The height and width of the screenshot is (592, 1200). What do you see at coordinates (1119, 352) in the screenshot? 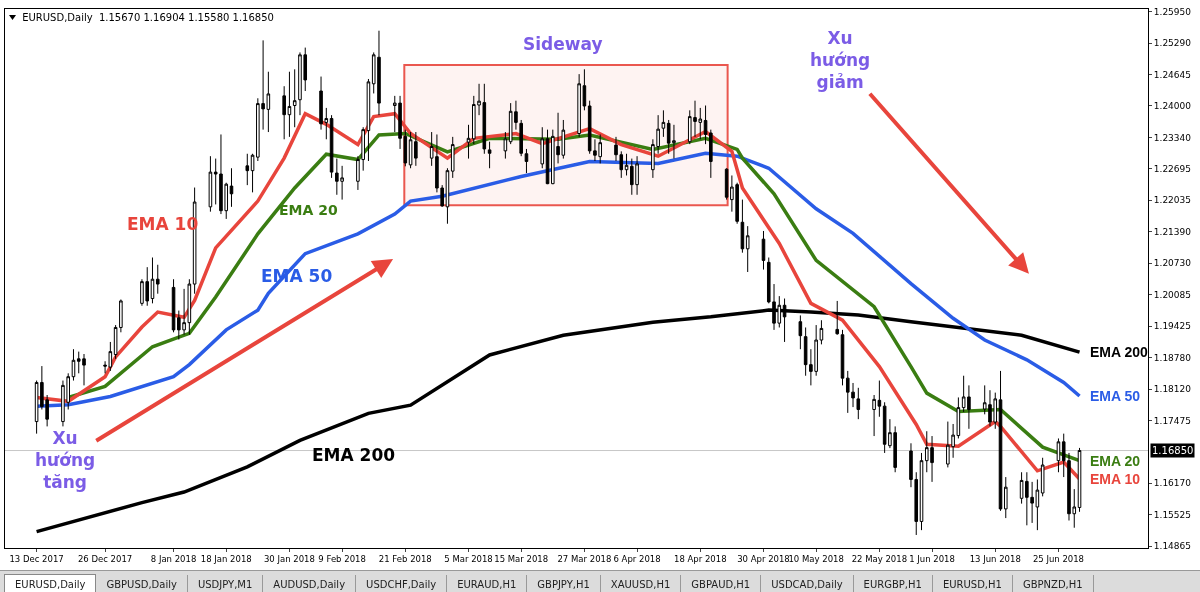
I see `series-label: EMA 200` at bounding box center [1119, 352].